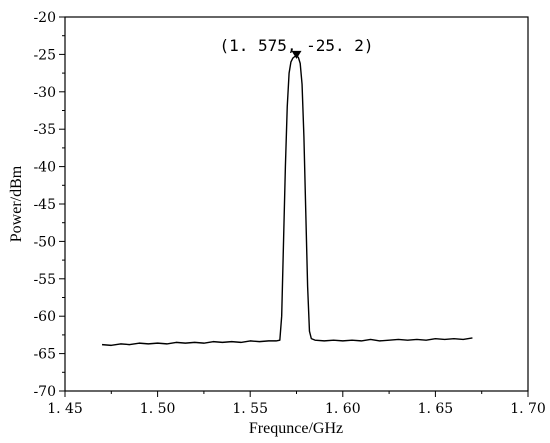 The height and width of the screenshot is (443, 550). What do you see at coordinates (436, 409) in the screenshot?
I see `x-tick-label: 1. 65` at bounding box center [436, 409].